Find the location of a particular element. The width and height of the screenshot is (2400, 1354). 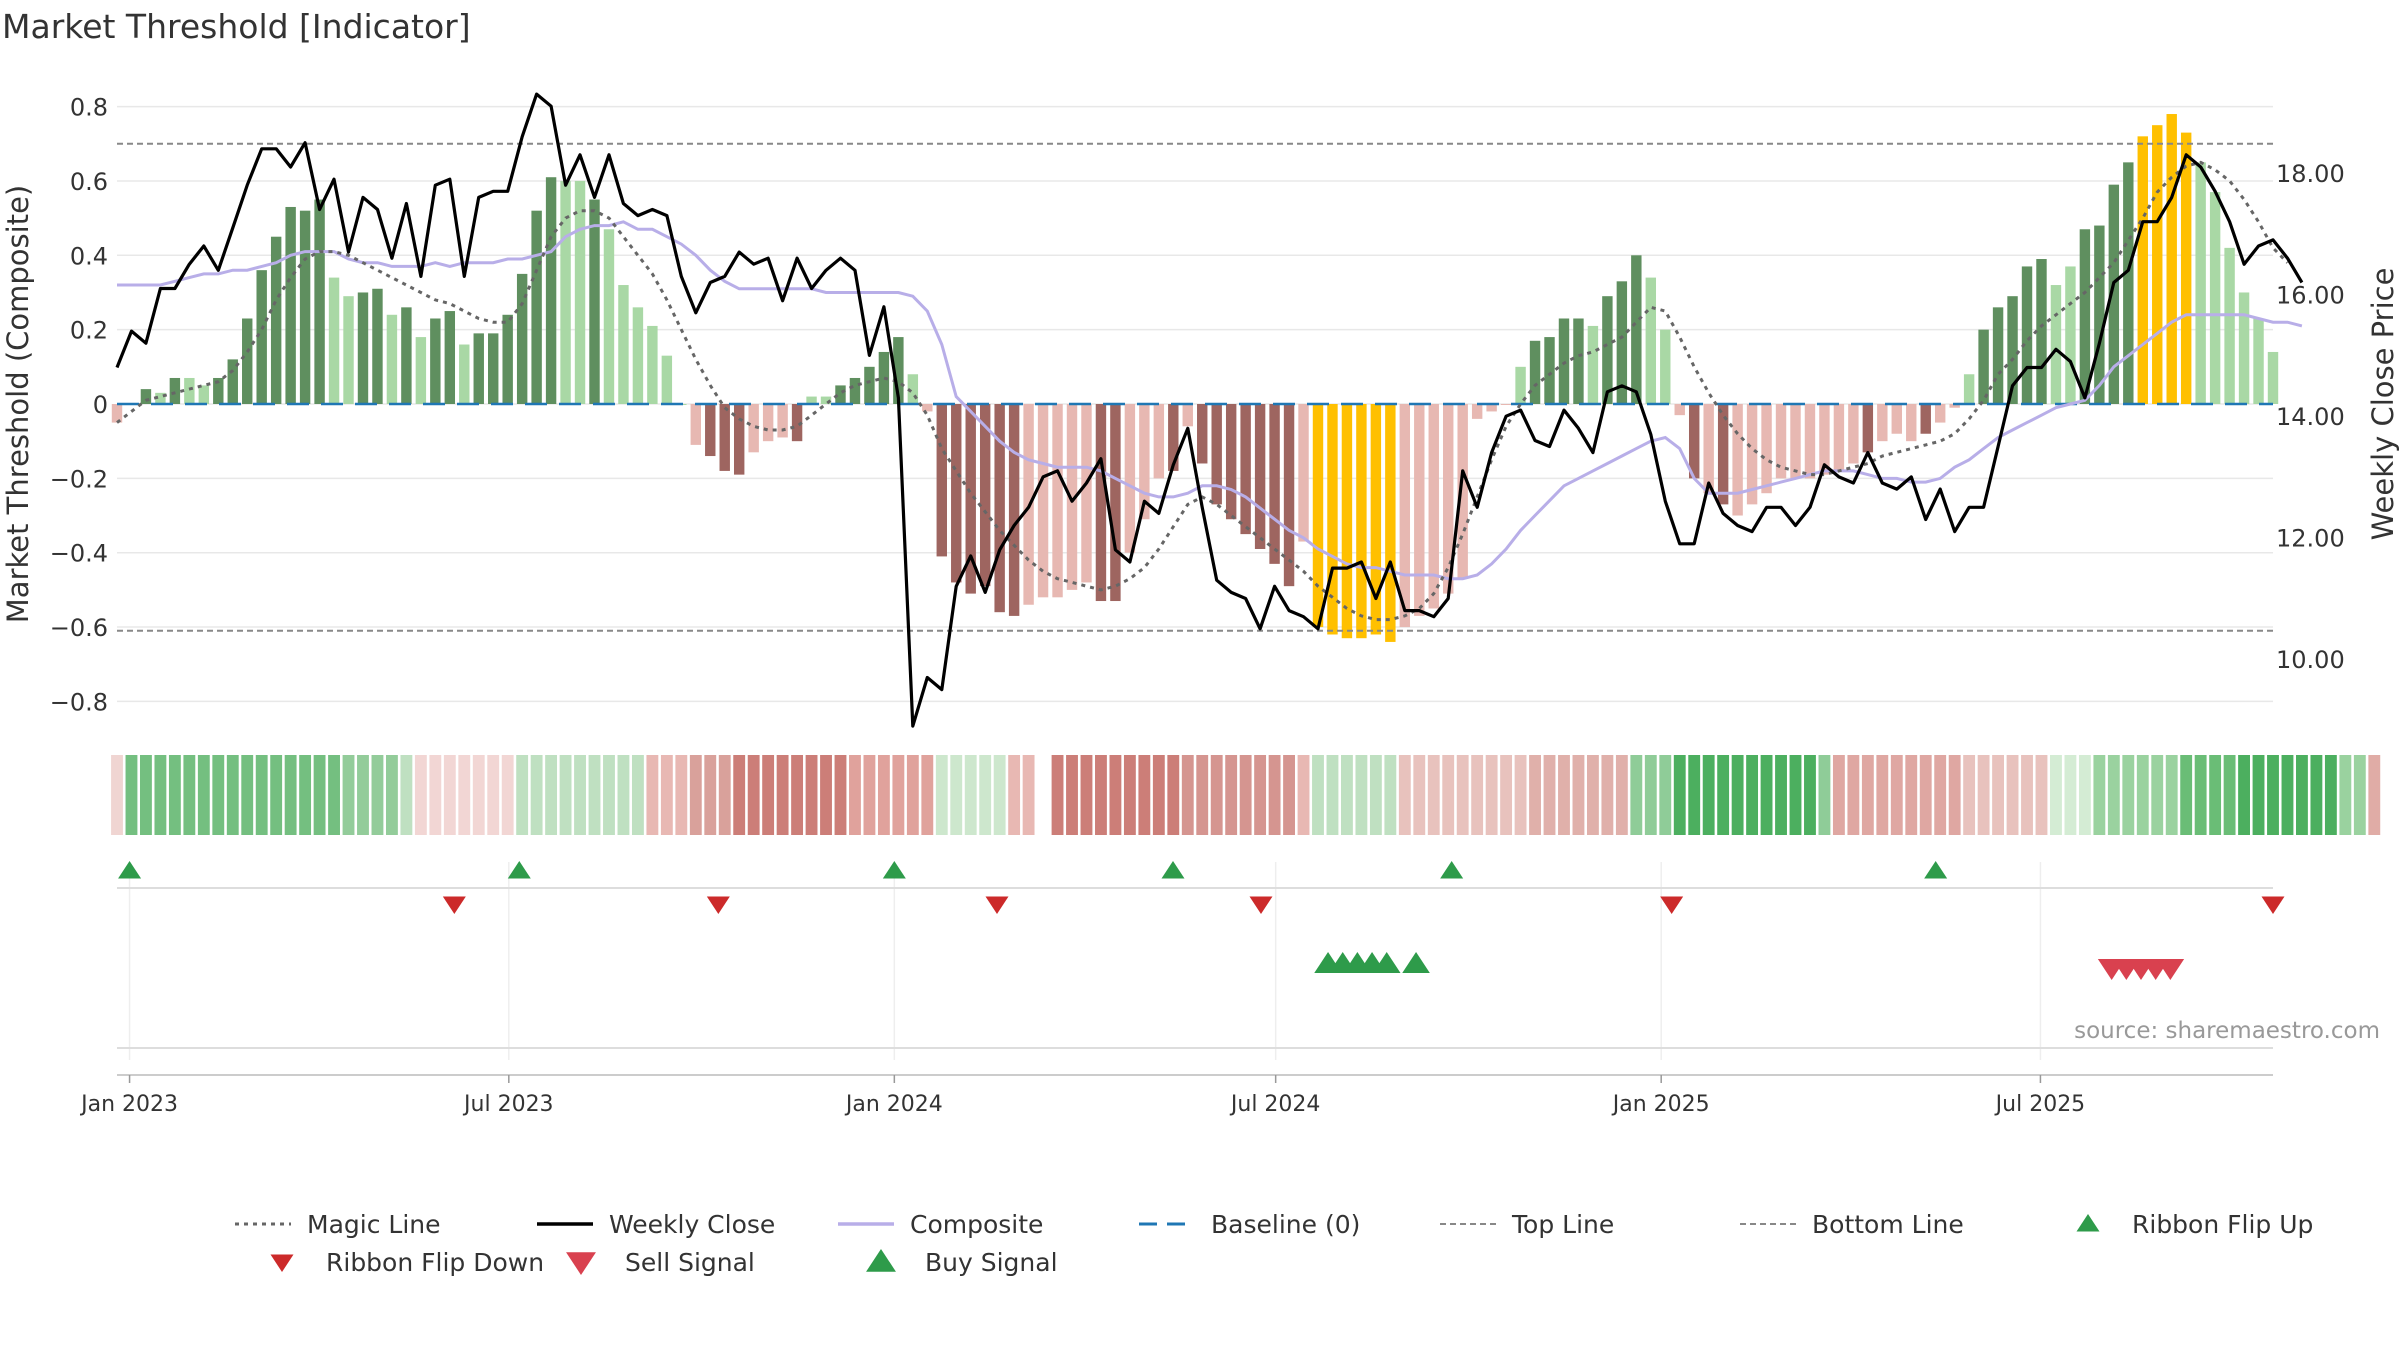

legend-label: Ribbon Flip Down is located at coordinates (435, 1262).